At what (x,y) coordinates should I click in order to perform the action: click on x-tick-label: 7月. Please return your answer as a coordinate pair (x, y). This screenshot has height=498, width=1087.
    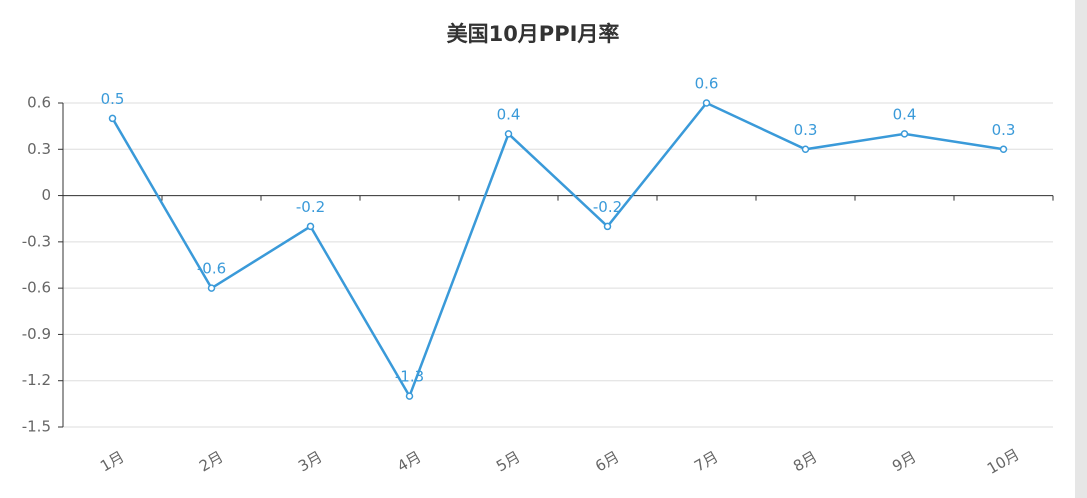
    Looking at the image, I should click on (706, 462).